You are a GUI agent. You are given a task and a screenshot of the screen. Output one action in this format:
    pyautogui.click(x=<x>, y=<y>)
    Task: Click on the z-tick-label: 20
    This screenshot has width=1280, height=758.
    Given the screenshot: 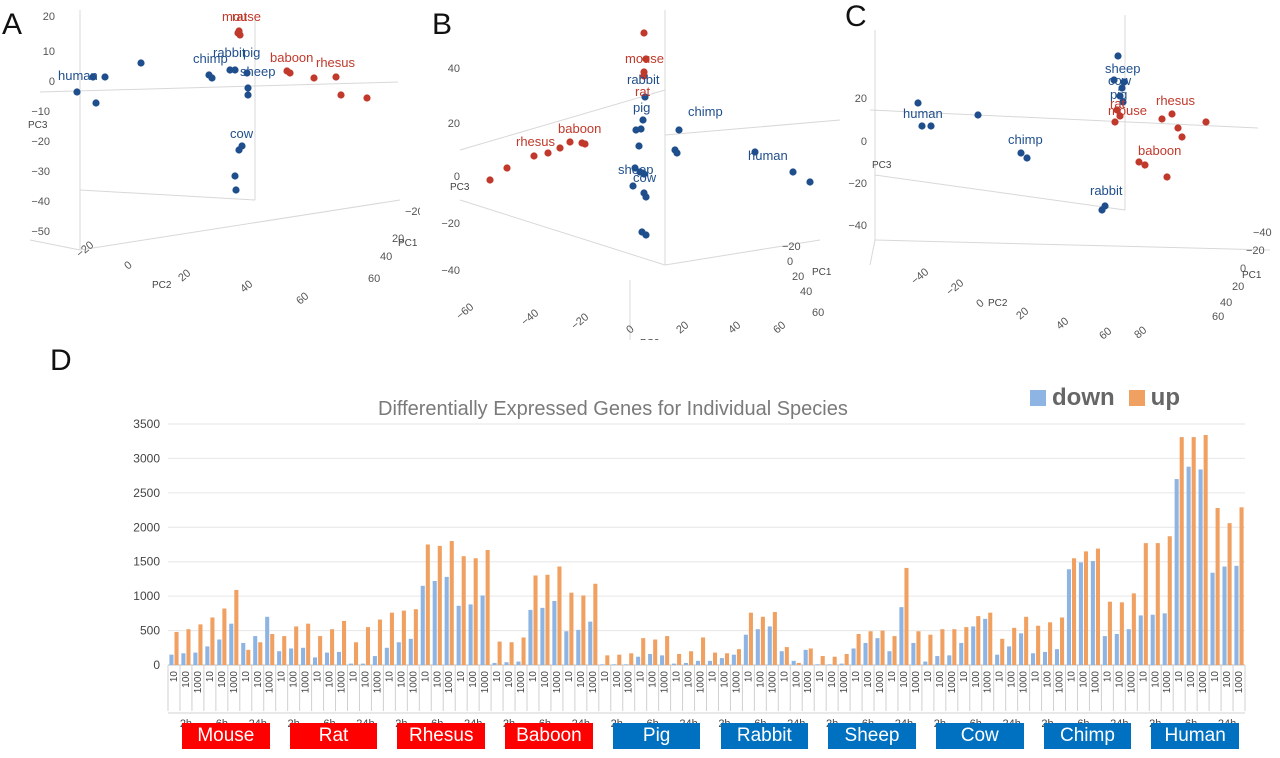 What is the action you would take?
    pyautogui.click(x=861, y=99)
    